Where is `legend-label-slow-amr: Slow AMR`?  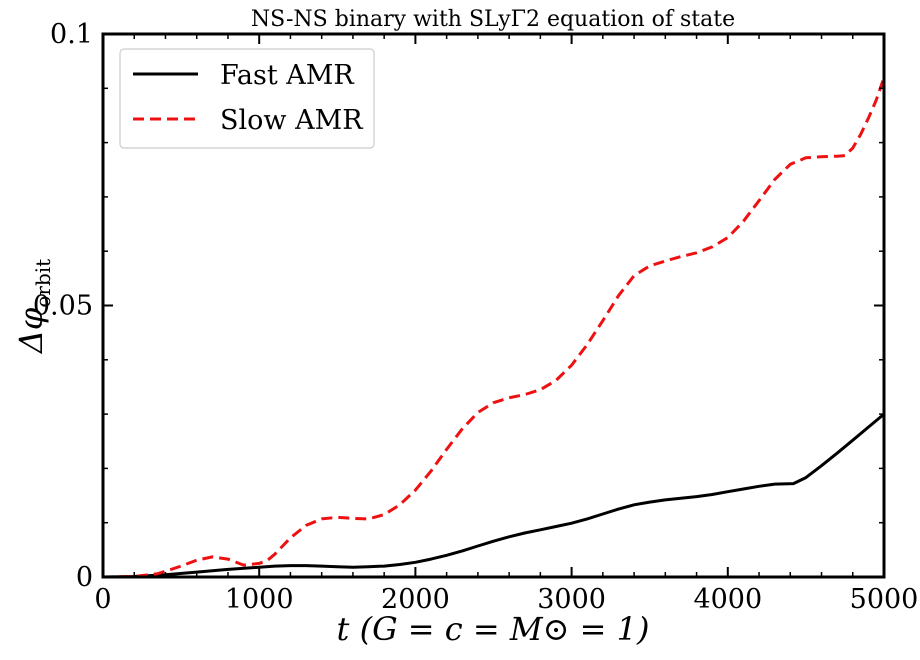
legend-label-slow-amr: Slow AMR is located at coordinates (291, 120).